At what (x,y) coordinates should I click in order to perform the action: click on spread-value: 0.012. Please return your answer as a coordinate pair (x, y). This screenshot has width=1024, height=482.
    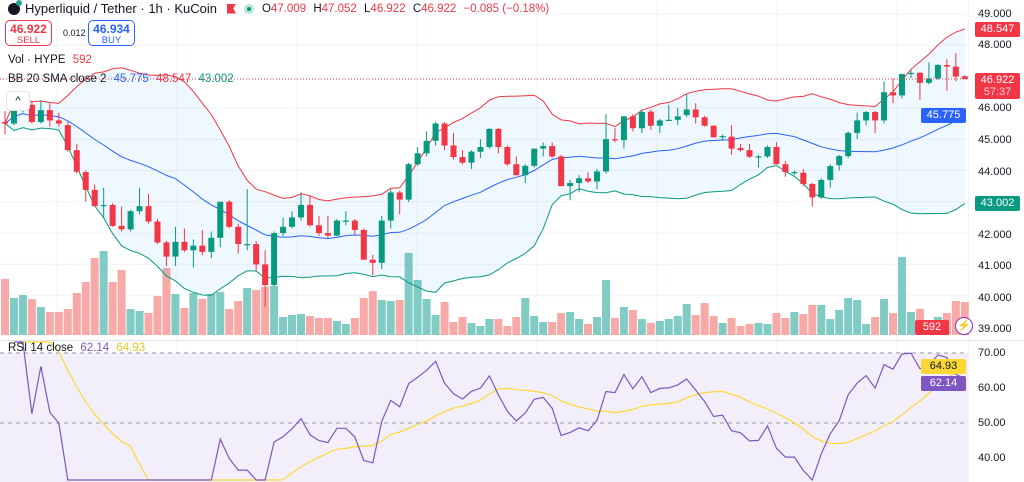
    Looking at the image, I should click on (74, 33).